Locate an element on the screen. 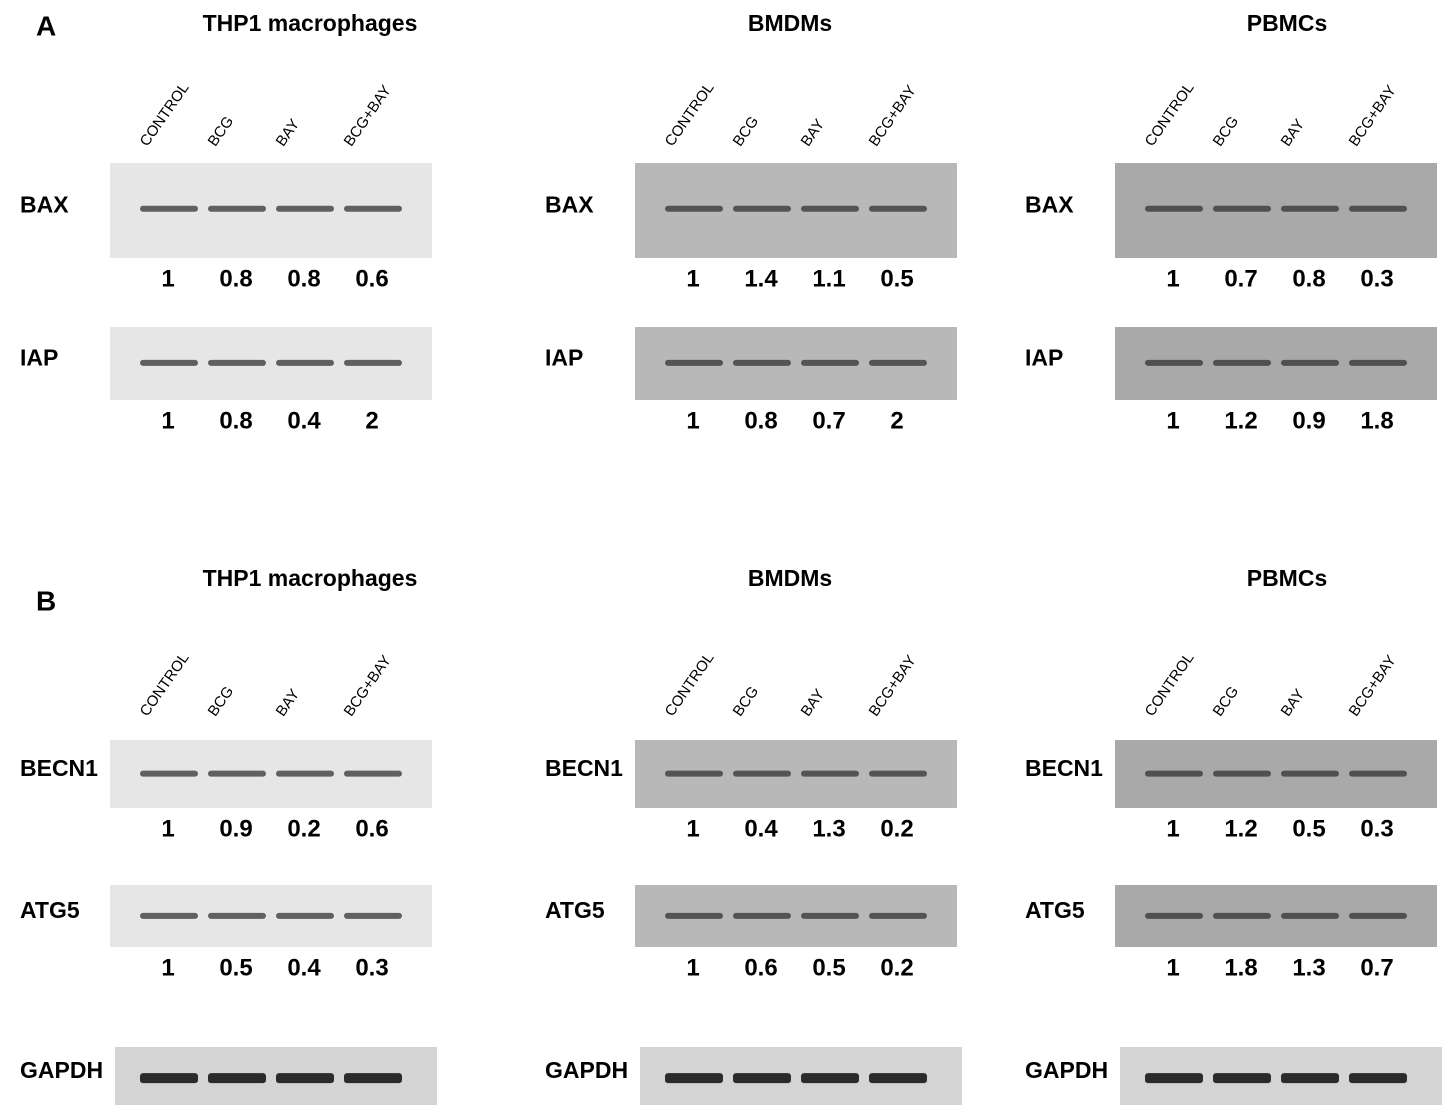 The image size is (1455, 1105). panel-label: A is located at coordinates (46, 25).